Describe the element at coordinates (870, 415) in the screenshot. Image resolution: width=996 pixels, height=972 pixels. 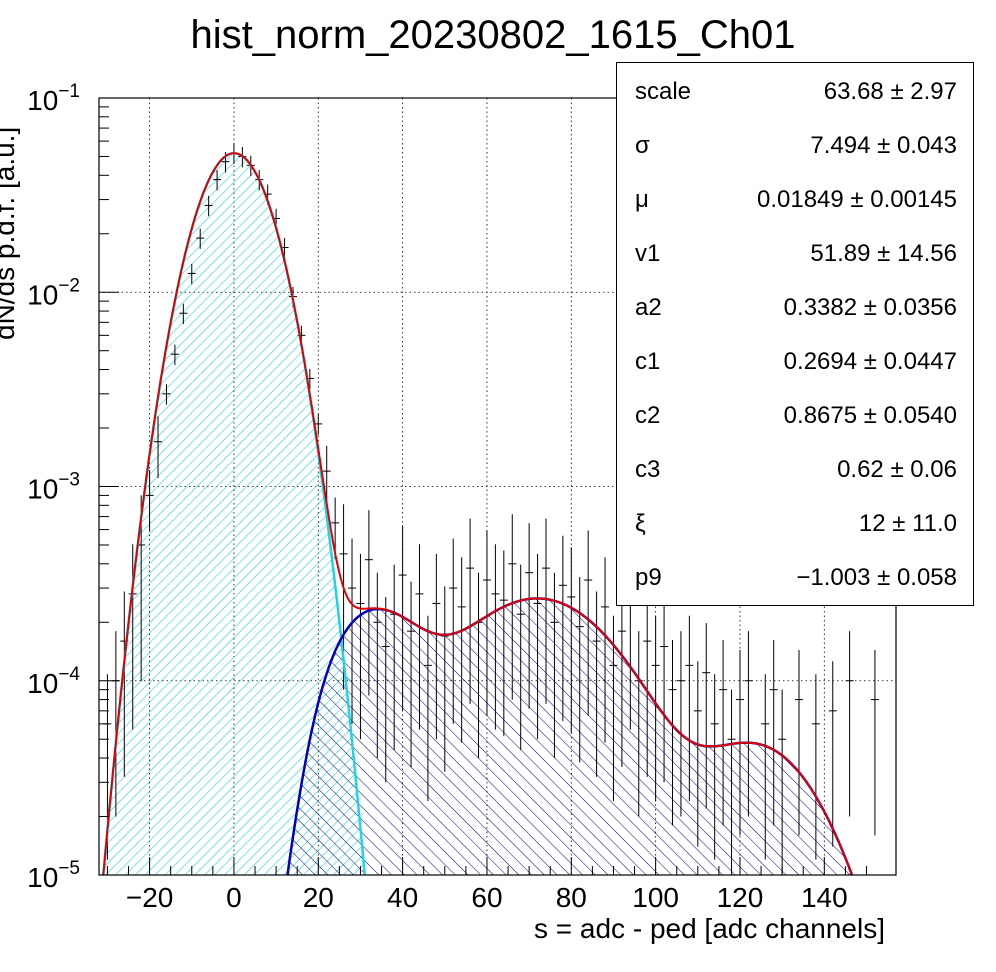
I see `param-value: 0.8675 ± 0.0540` at that location.